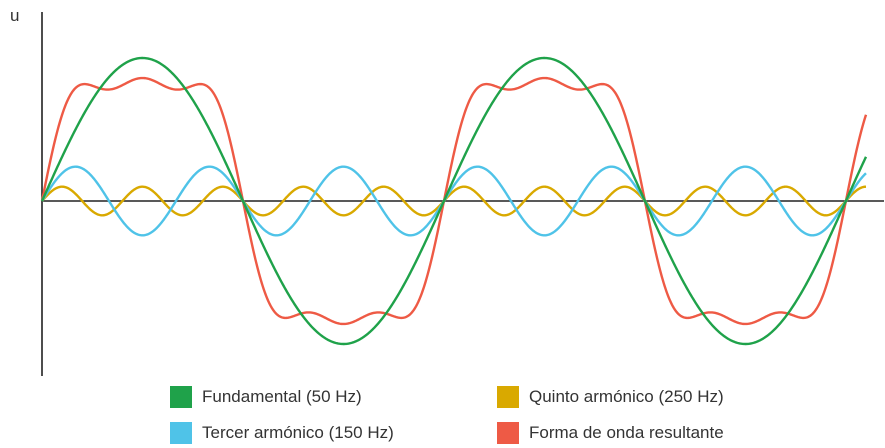 The height and width of the screenshot is (448, 885). I want to click on y-axis-label: u, so click(15, 15).